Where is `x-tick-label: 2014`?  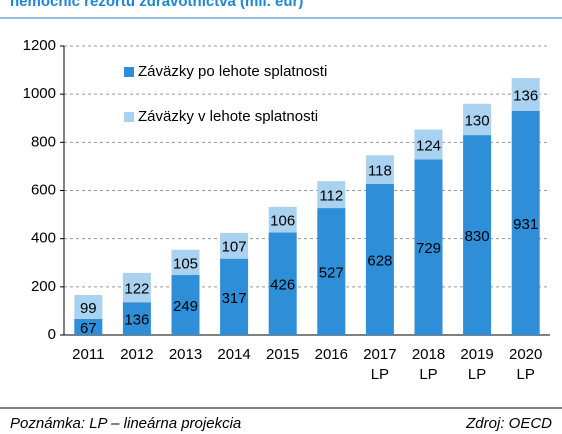
x-tick-label: 2014 is located at coordinates (233, 354).